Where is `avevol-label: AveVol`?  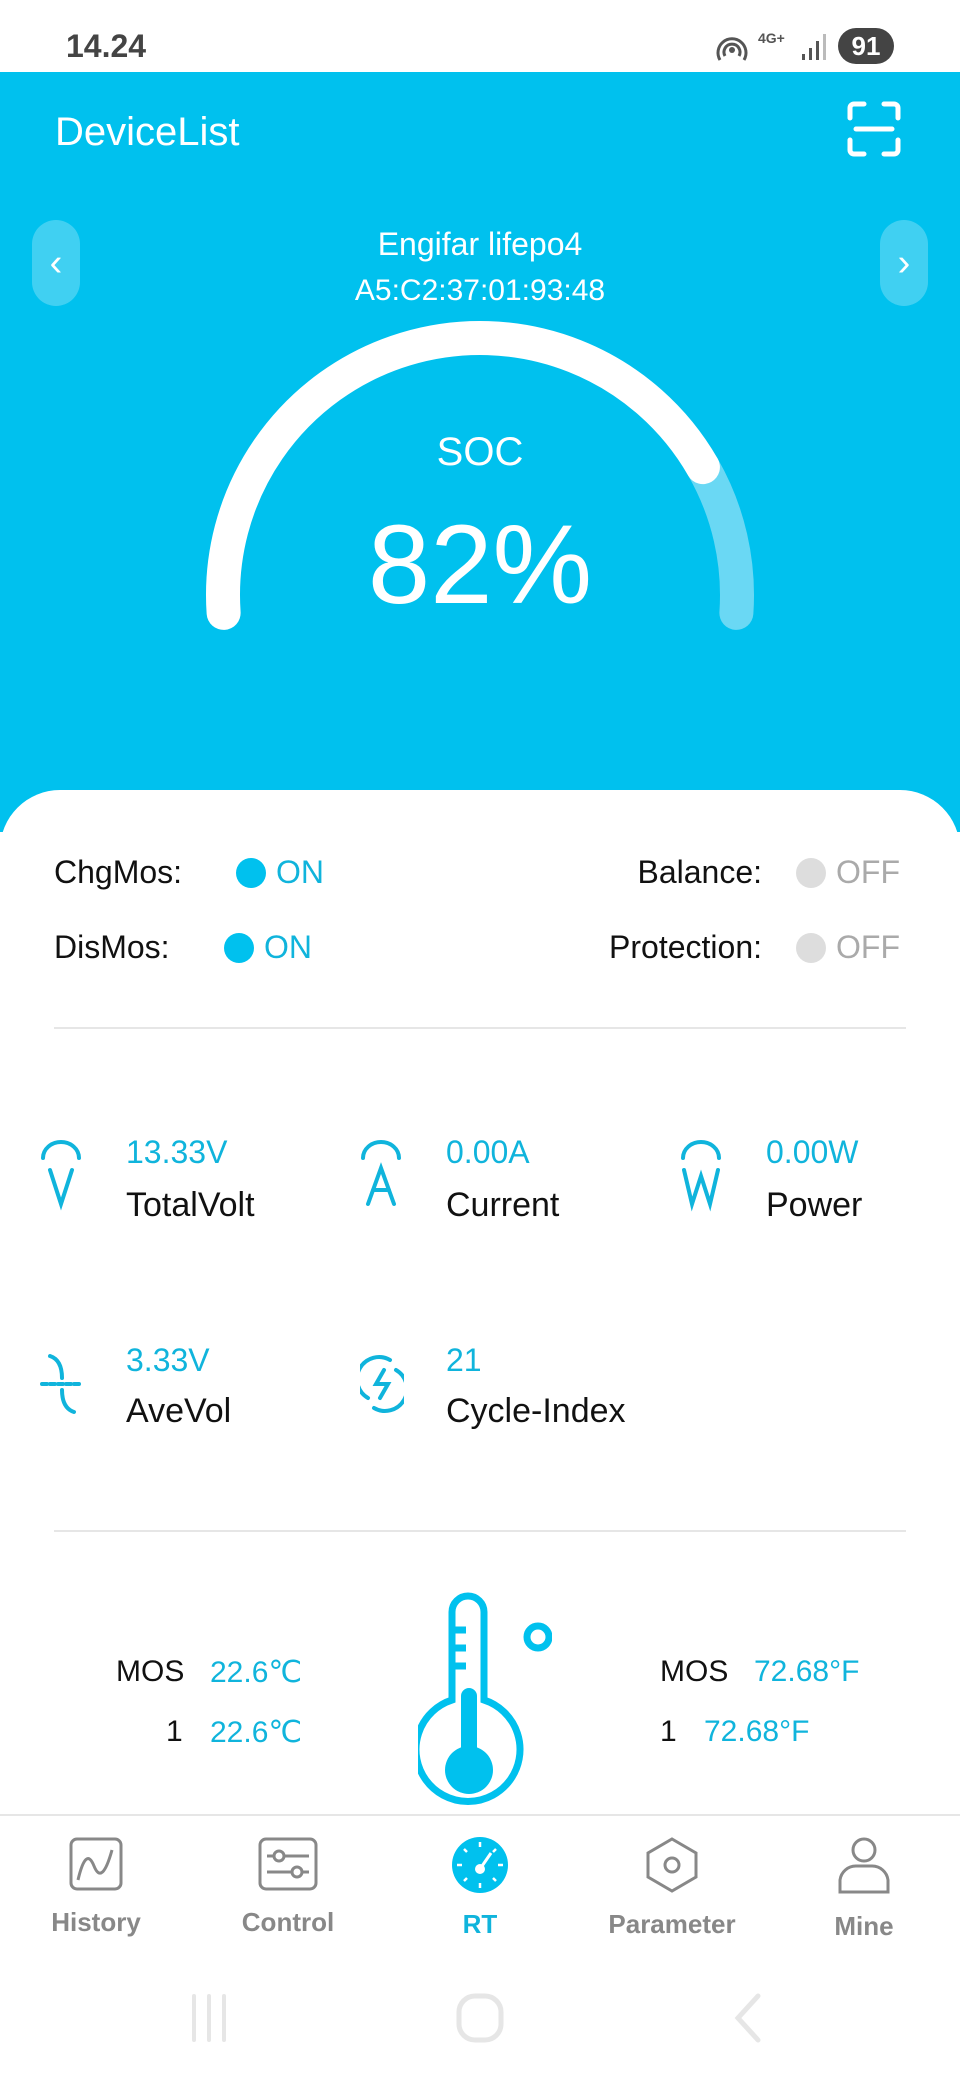
avevol-label: AveVol is located at coordinates (179, 1411).